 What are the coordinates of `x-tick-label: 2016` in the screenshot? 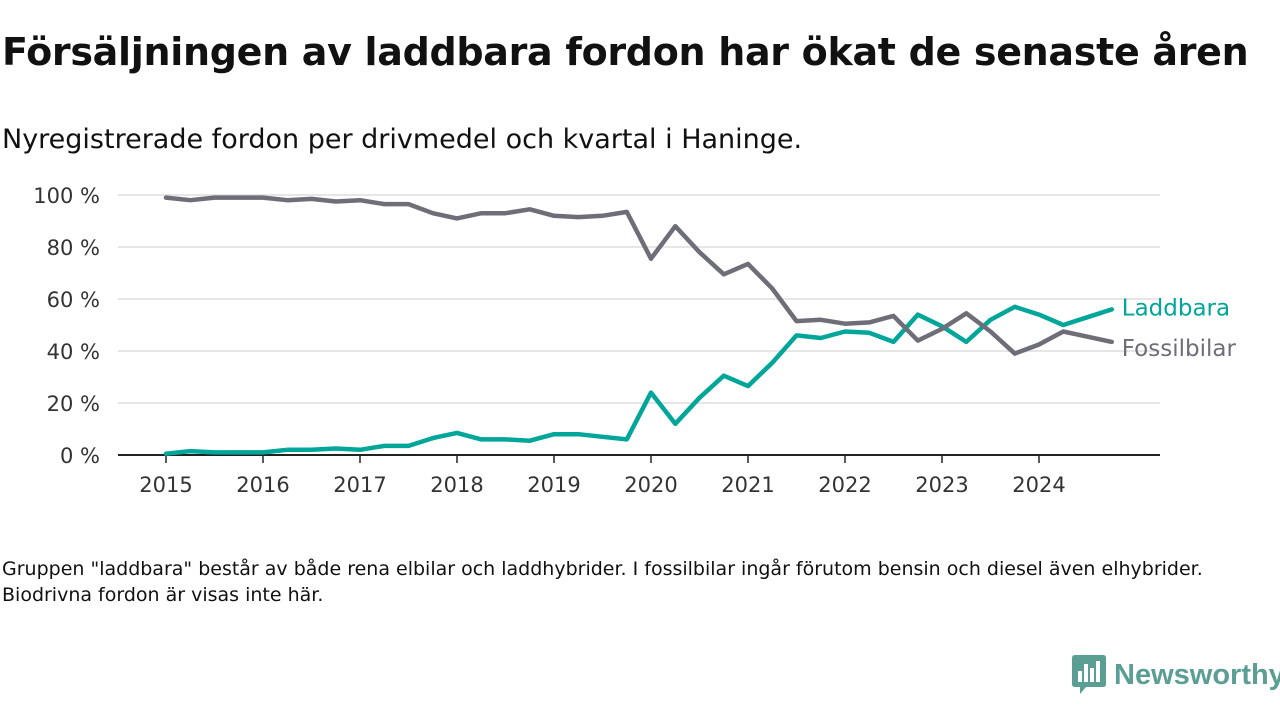 It's located at (262, 485).